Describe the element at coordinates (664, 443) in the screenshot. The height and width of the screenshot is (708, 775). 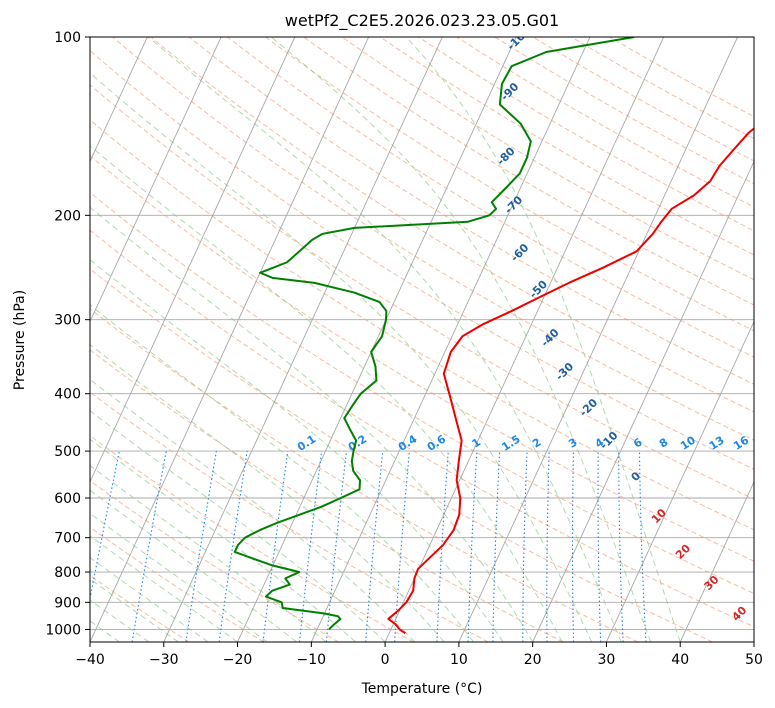
I see `mixing-ratio-label: 8` at that location.